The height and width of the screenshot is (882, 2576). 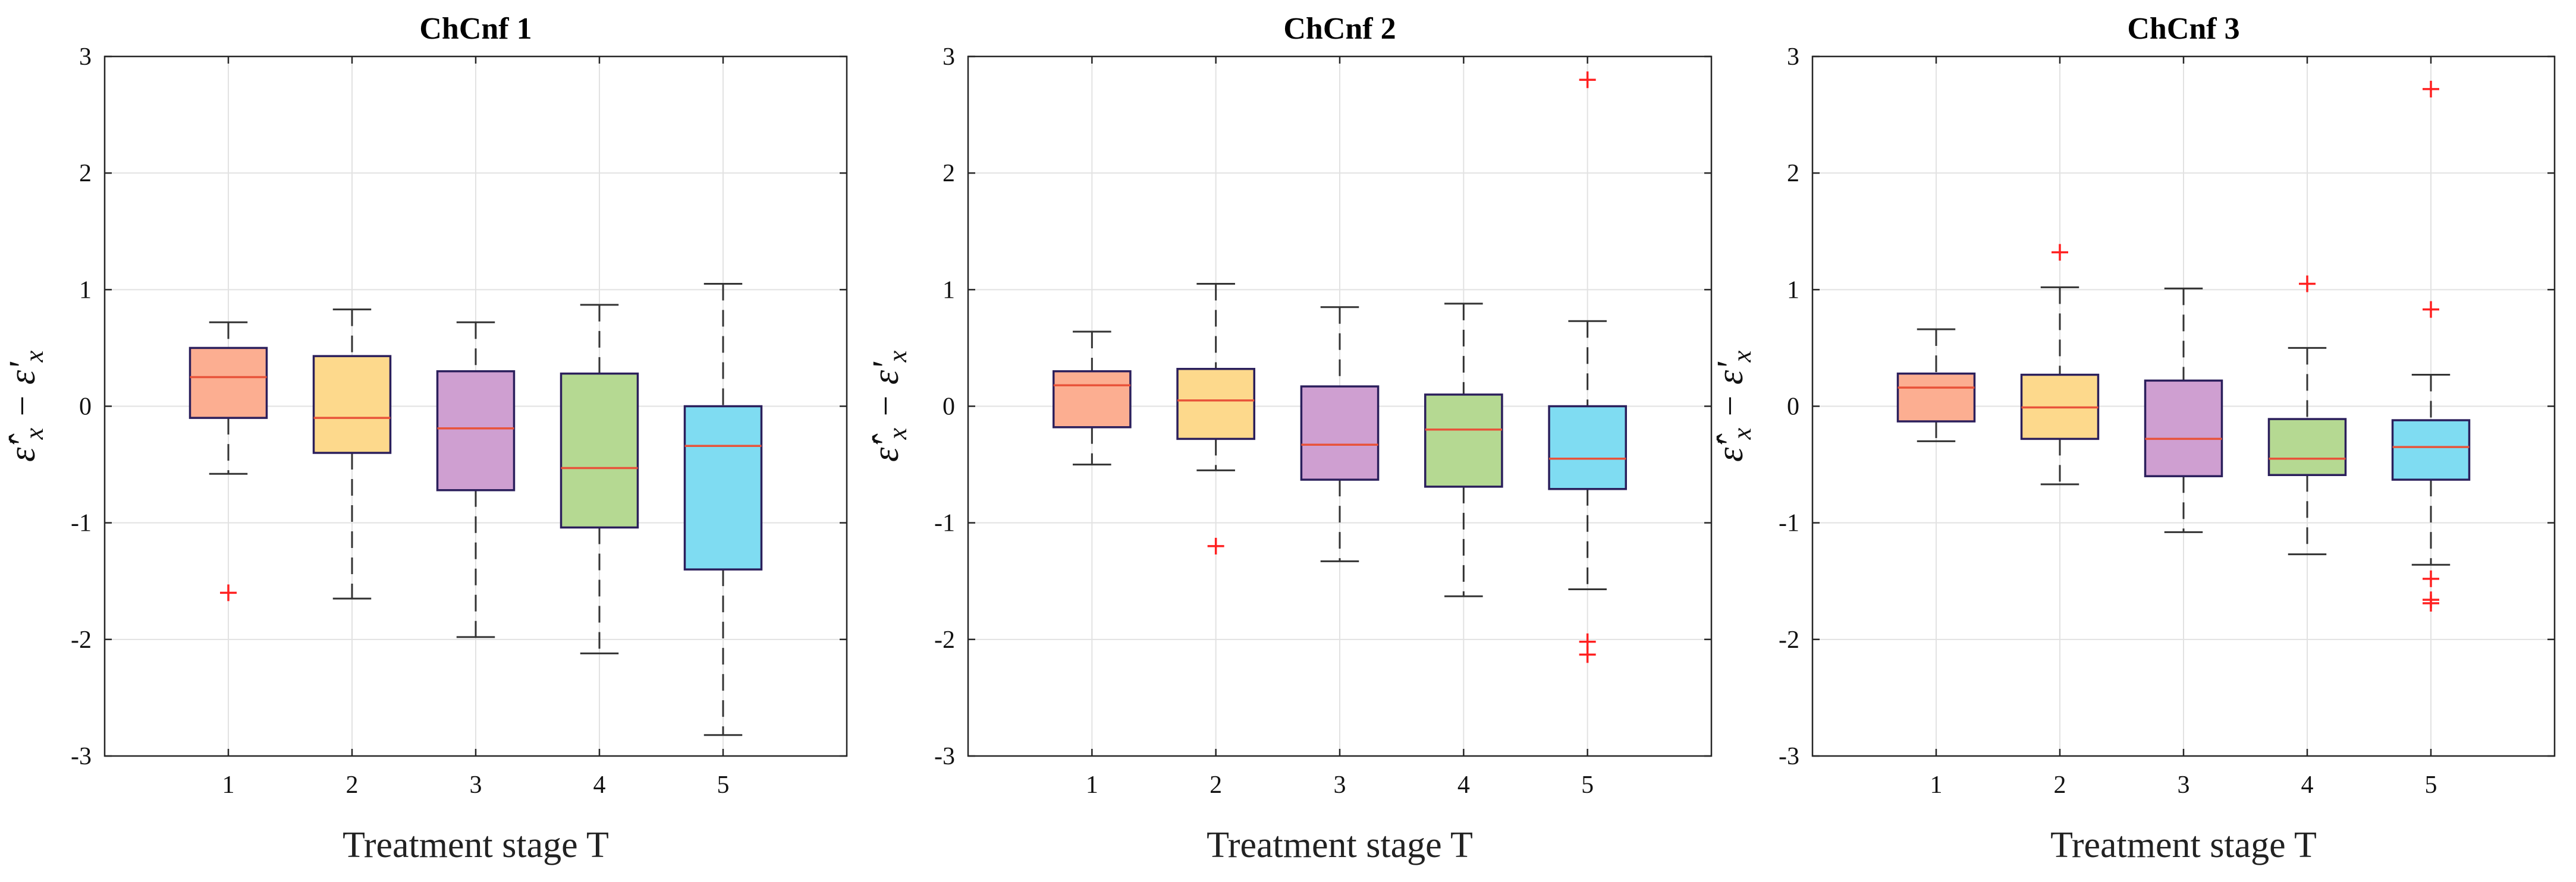 I want to click on chart-title: ChCnf 1, so click(x=475, y=29).